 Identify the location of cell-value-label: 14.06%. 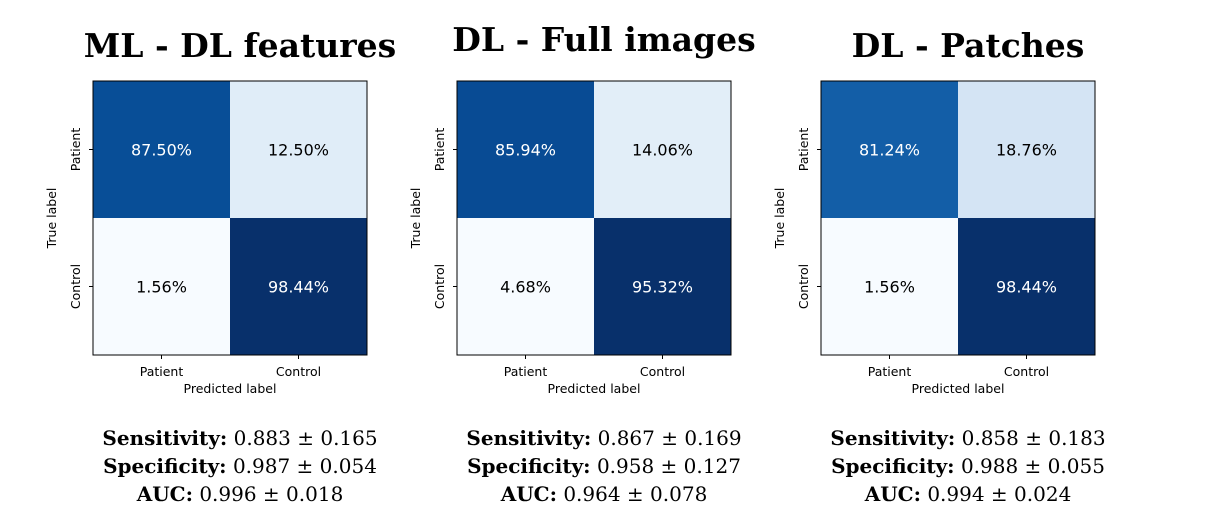
(662, 150).